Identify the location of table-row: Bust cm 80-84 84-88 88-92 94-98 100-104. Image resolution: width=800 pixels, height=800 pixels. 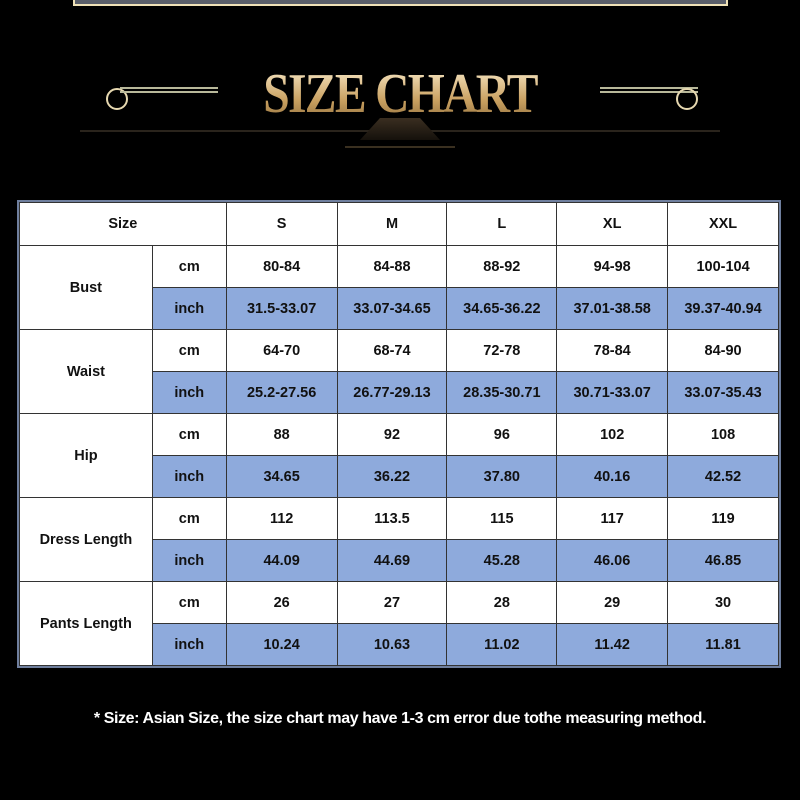
(399, 287).